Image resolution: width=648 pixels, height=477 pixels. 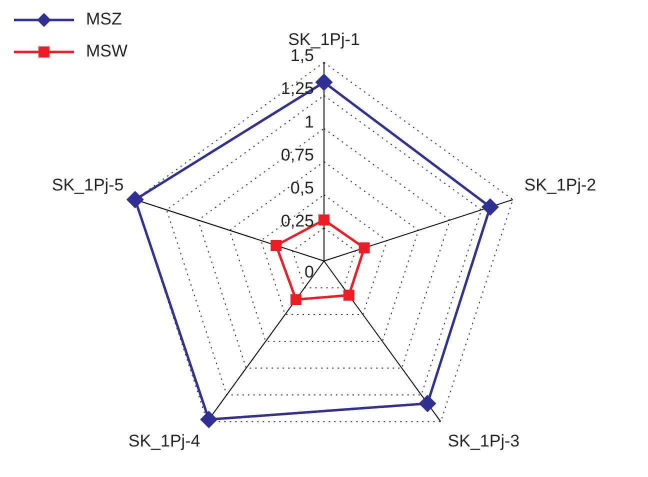 What do you see at coordinates (302, 188) in the screenshot?
I see `y-tick-label: 0,5` at bounding box center [302, 188].